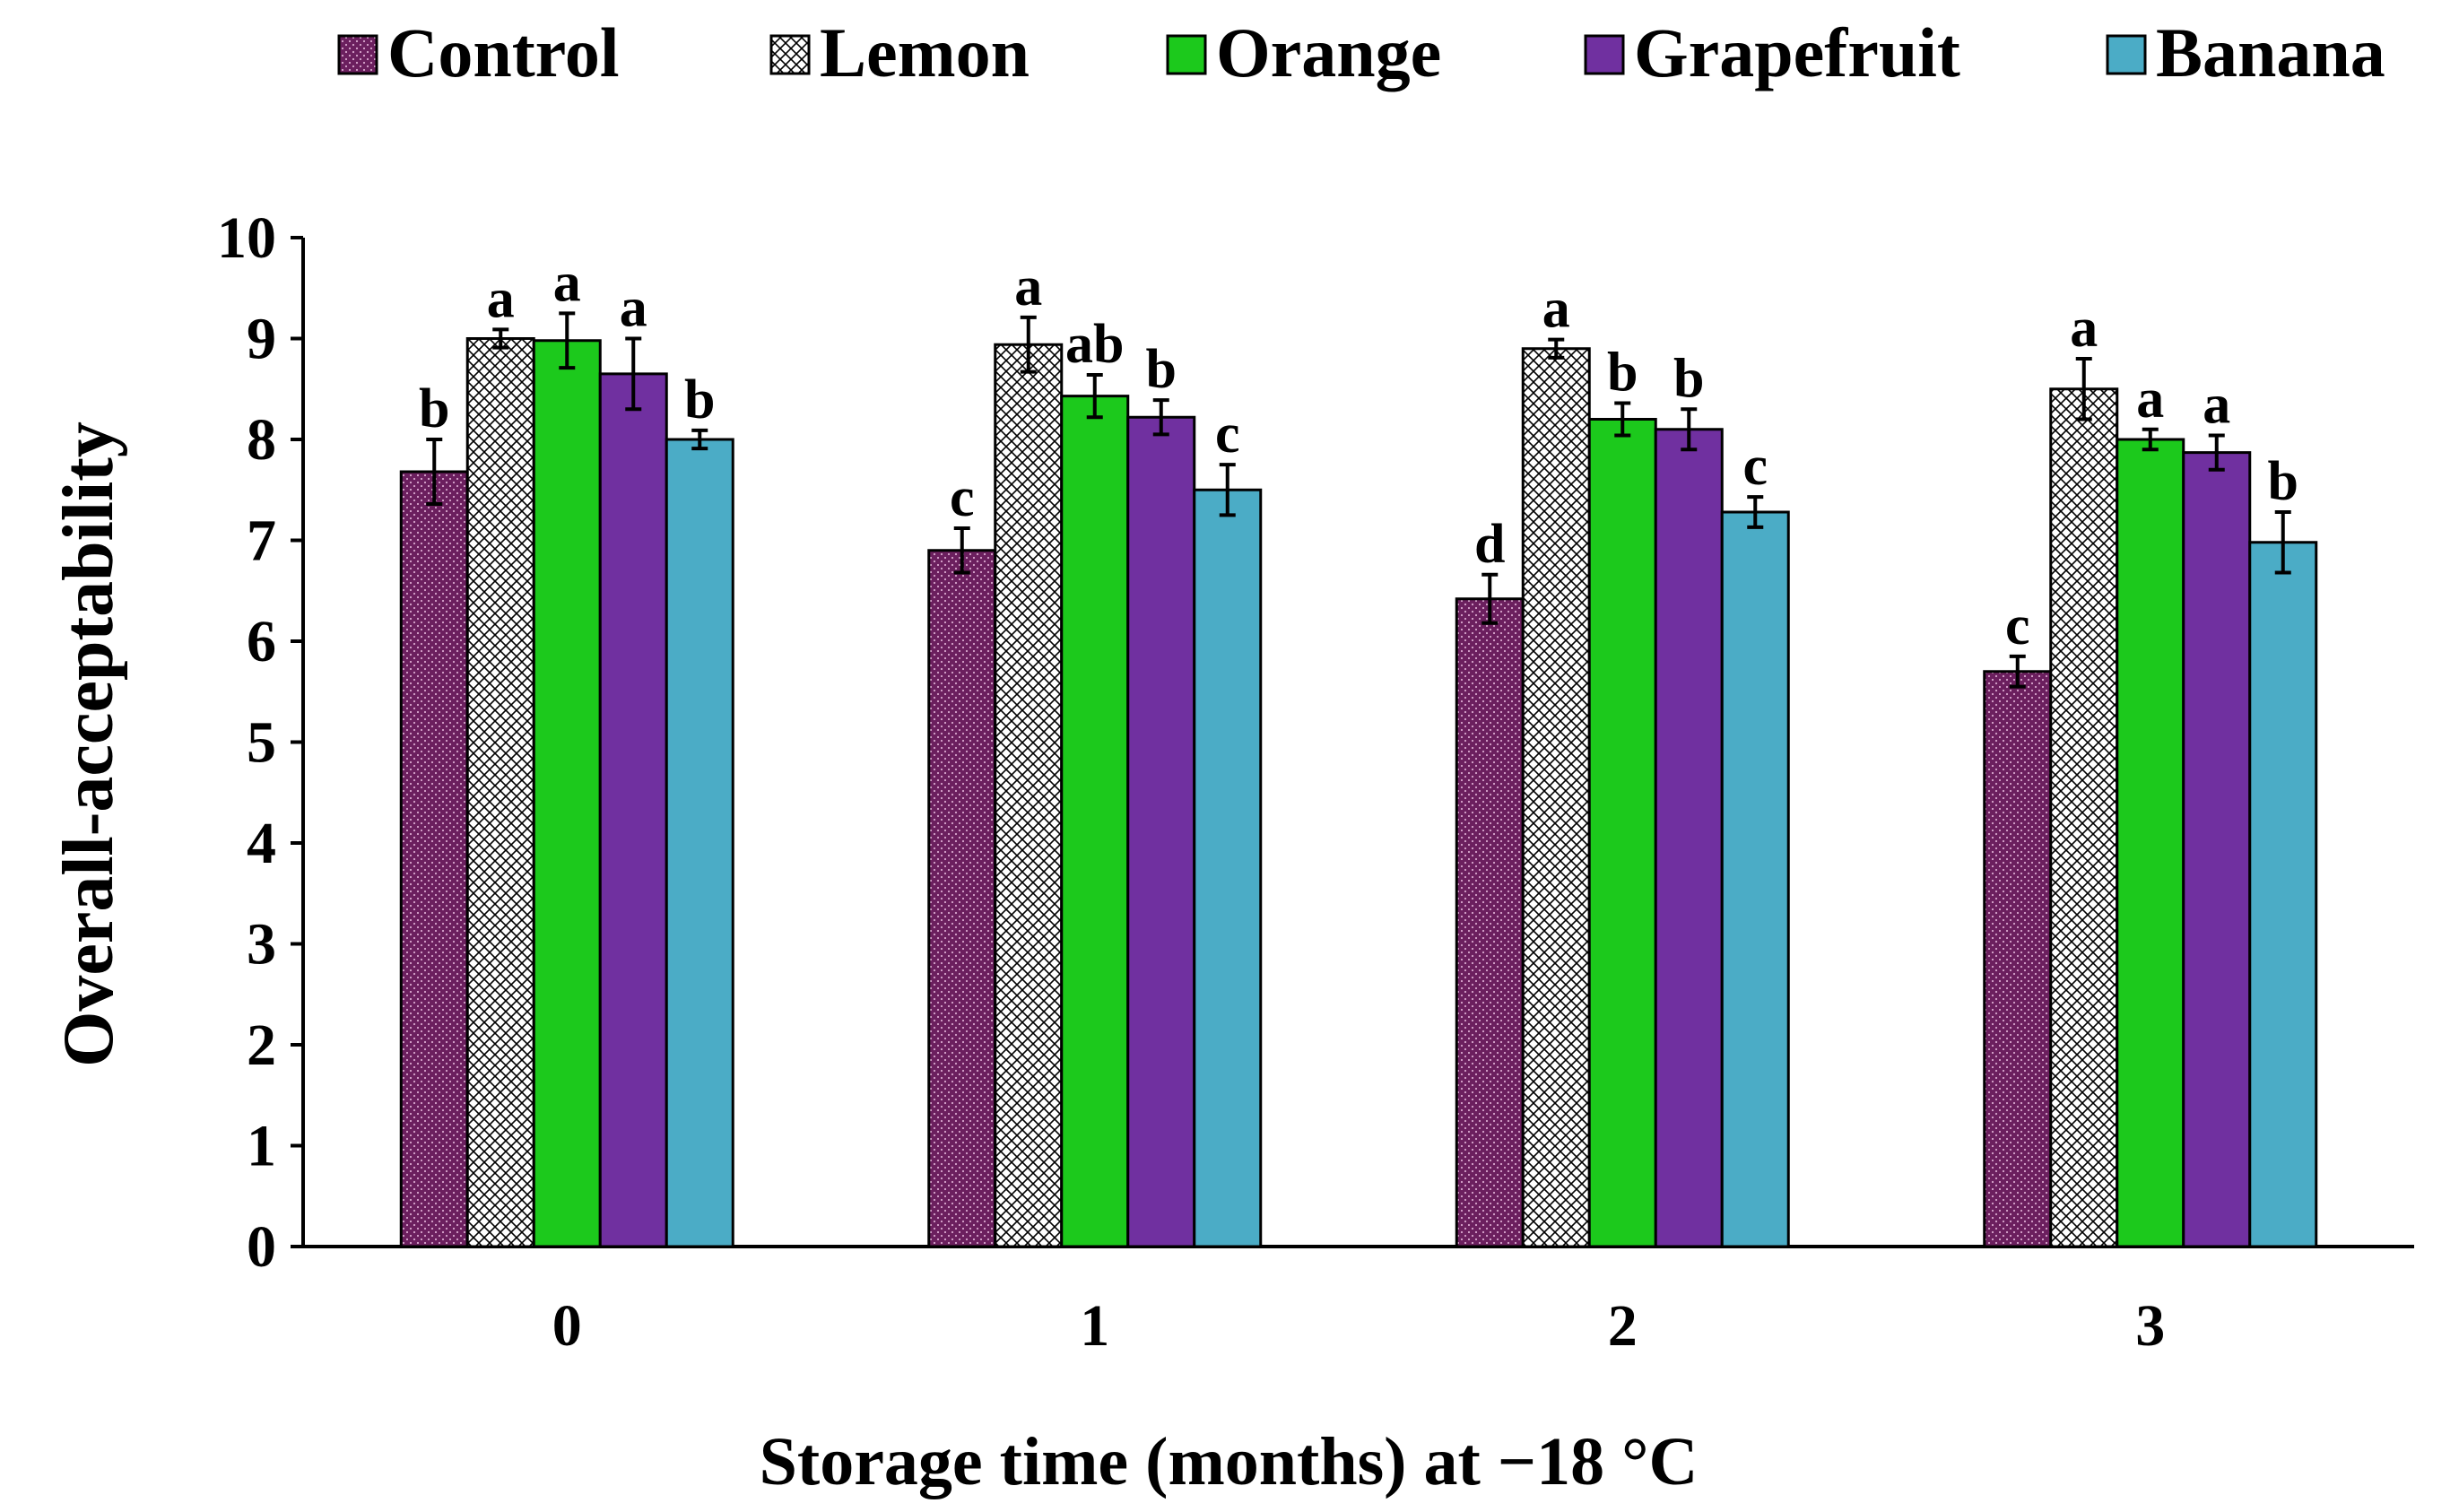  What do you see at coordinates (261, 642) in the screenshot?
I see `y-tick-label: 6` at bounding box center [261, 642].